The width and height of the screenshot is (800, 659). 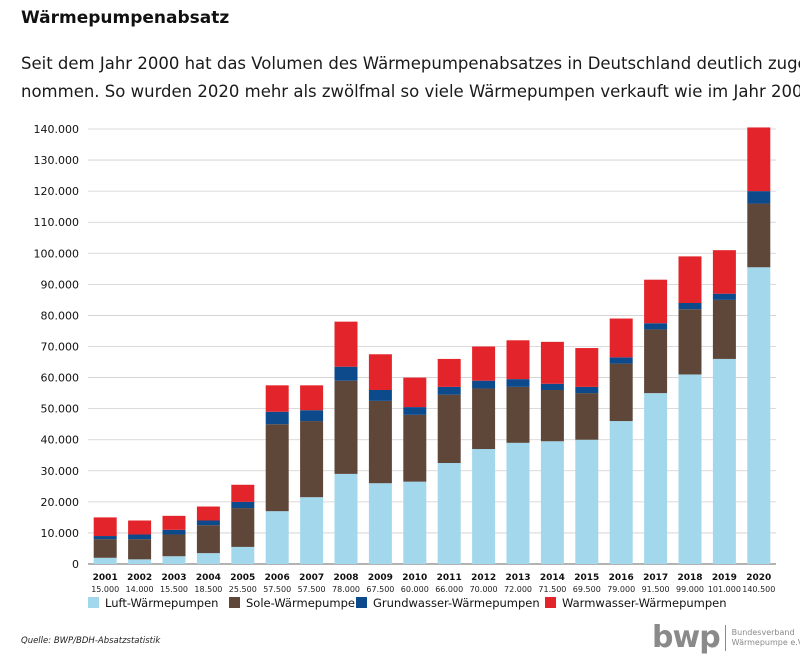 I want to click on total-label: 60.000, so click(x=415, y=589).